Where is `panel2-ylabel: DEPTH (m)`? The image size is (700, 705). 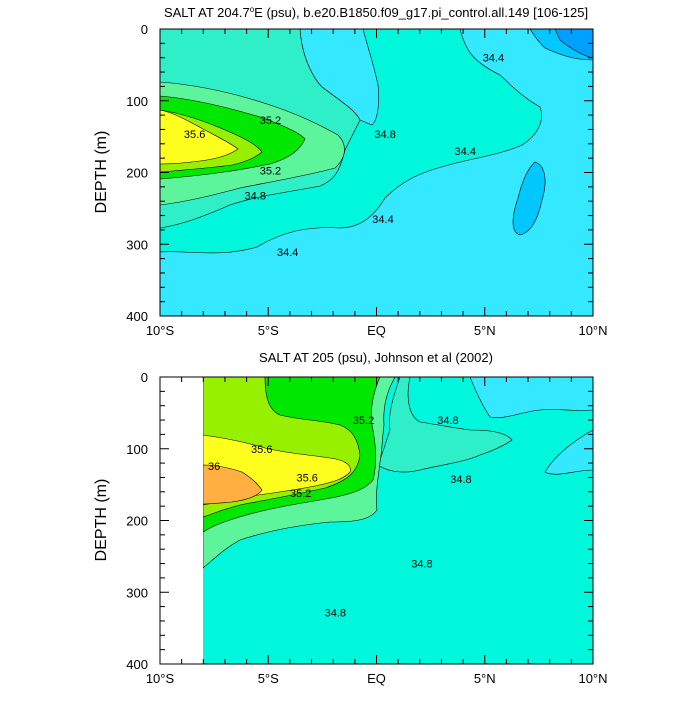 panel2-ylabel: DEPTH (m) is located at coordinates (101, 520).